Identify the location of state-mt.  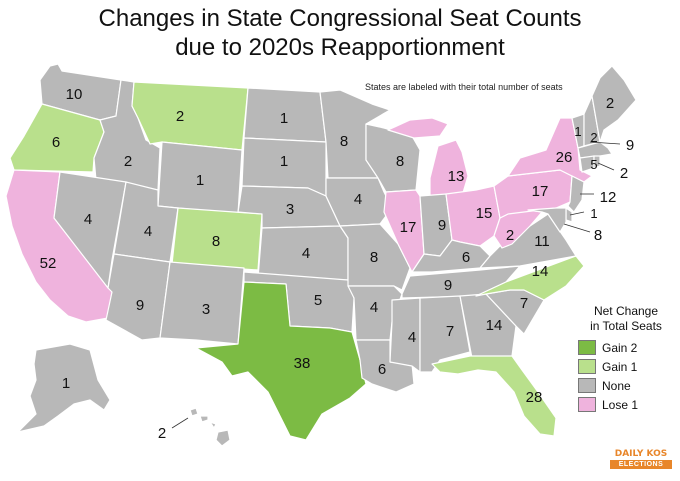
(190, 116).